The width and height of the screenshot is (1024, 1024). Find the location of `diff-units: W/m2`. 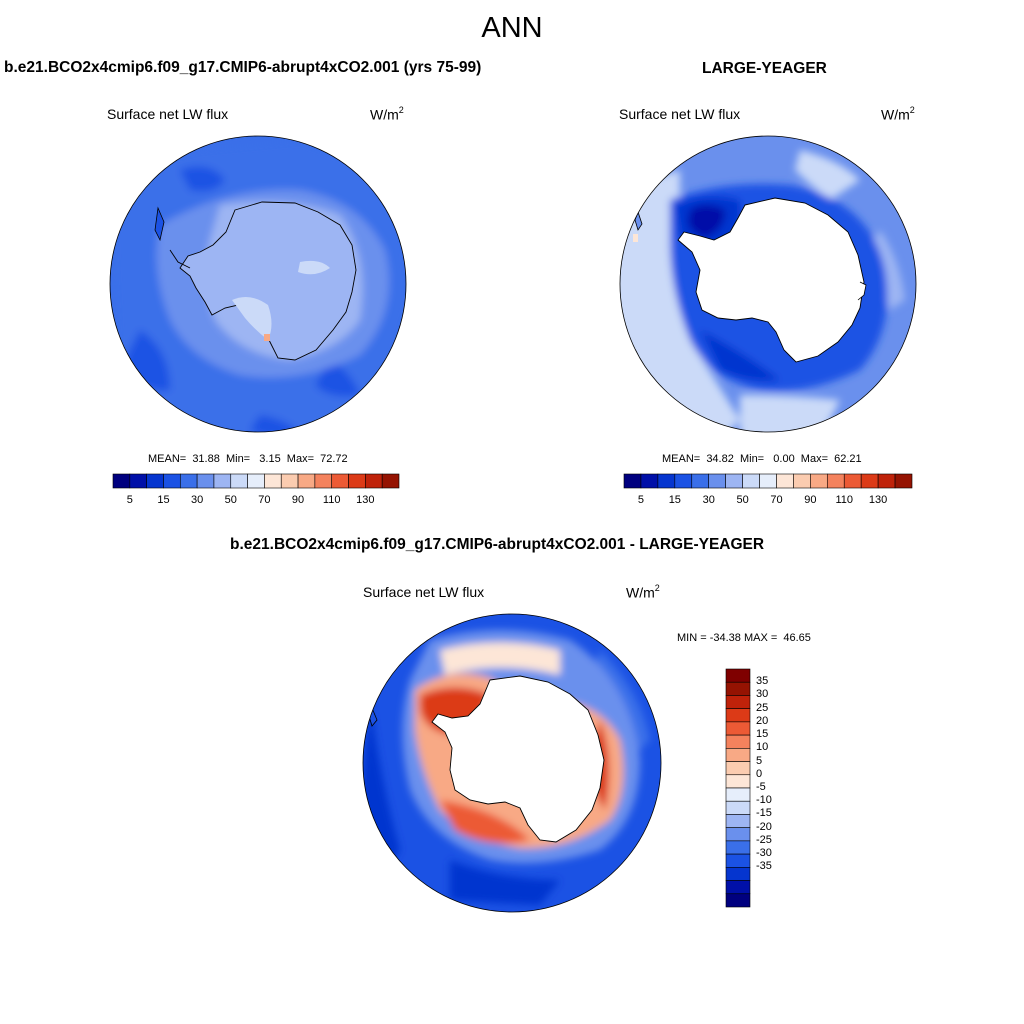

diff-units: W/m2 is located at coordinates (643, 592).